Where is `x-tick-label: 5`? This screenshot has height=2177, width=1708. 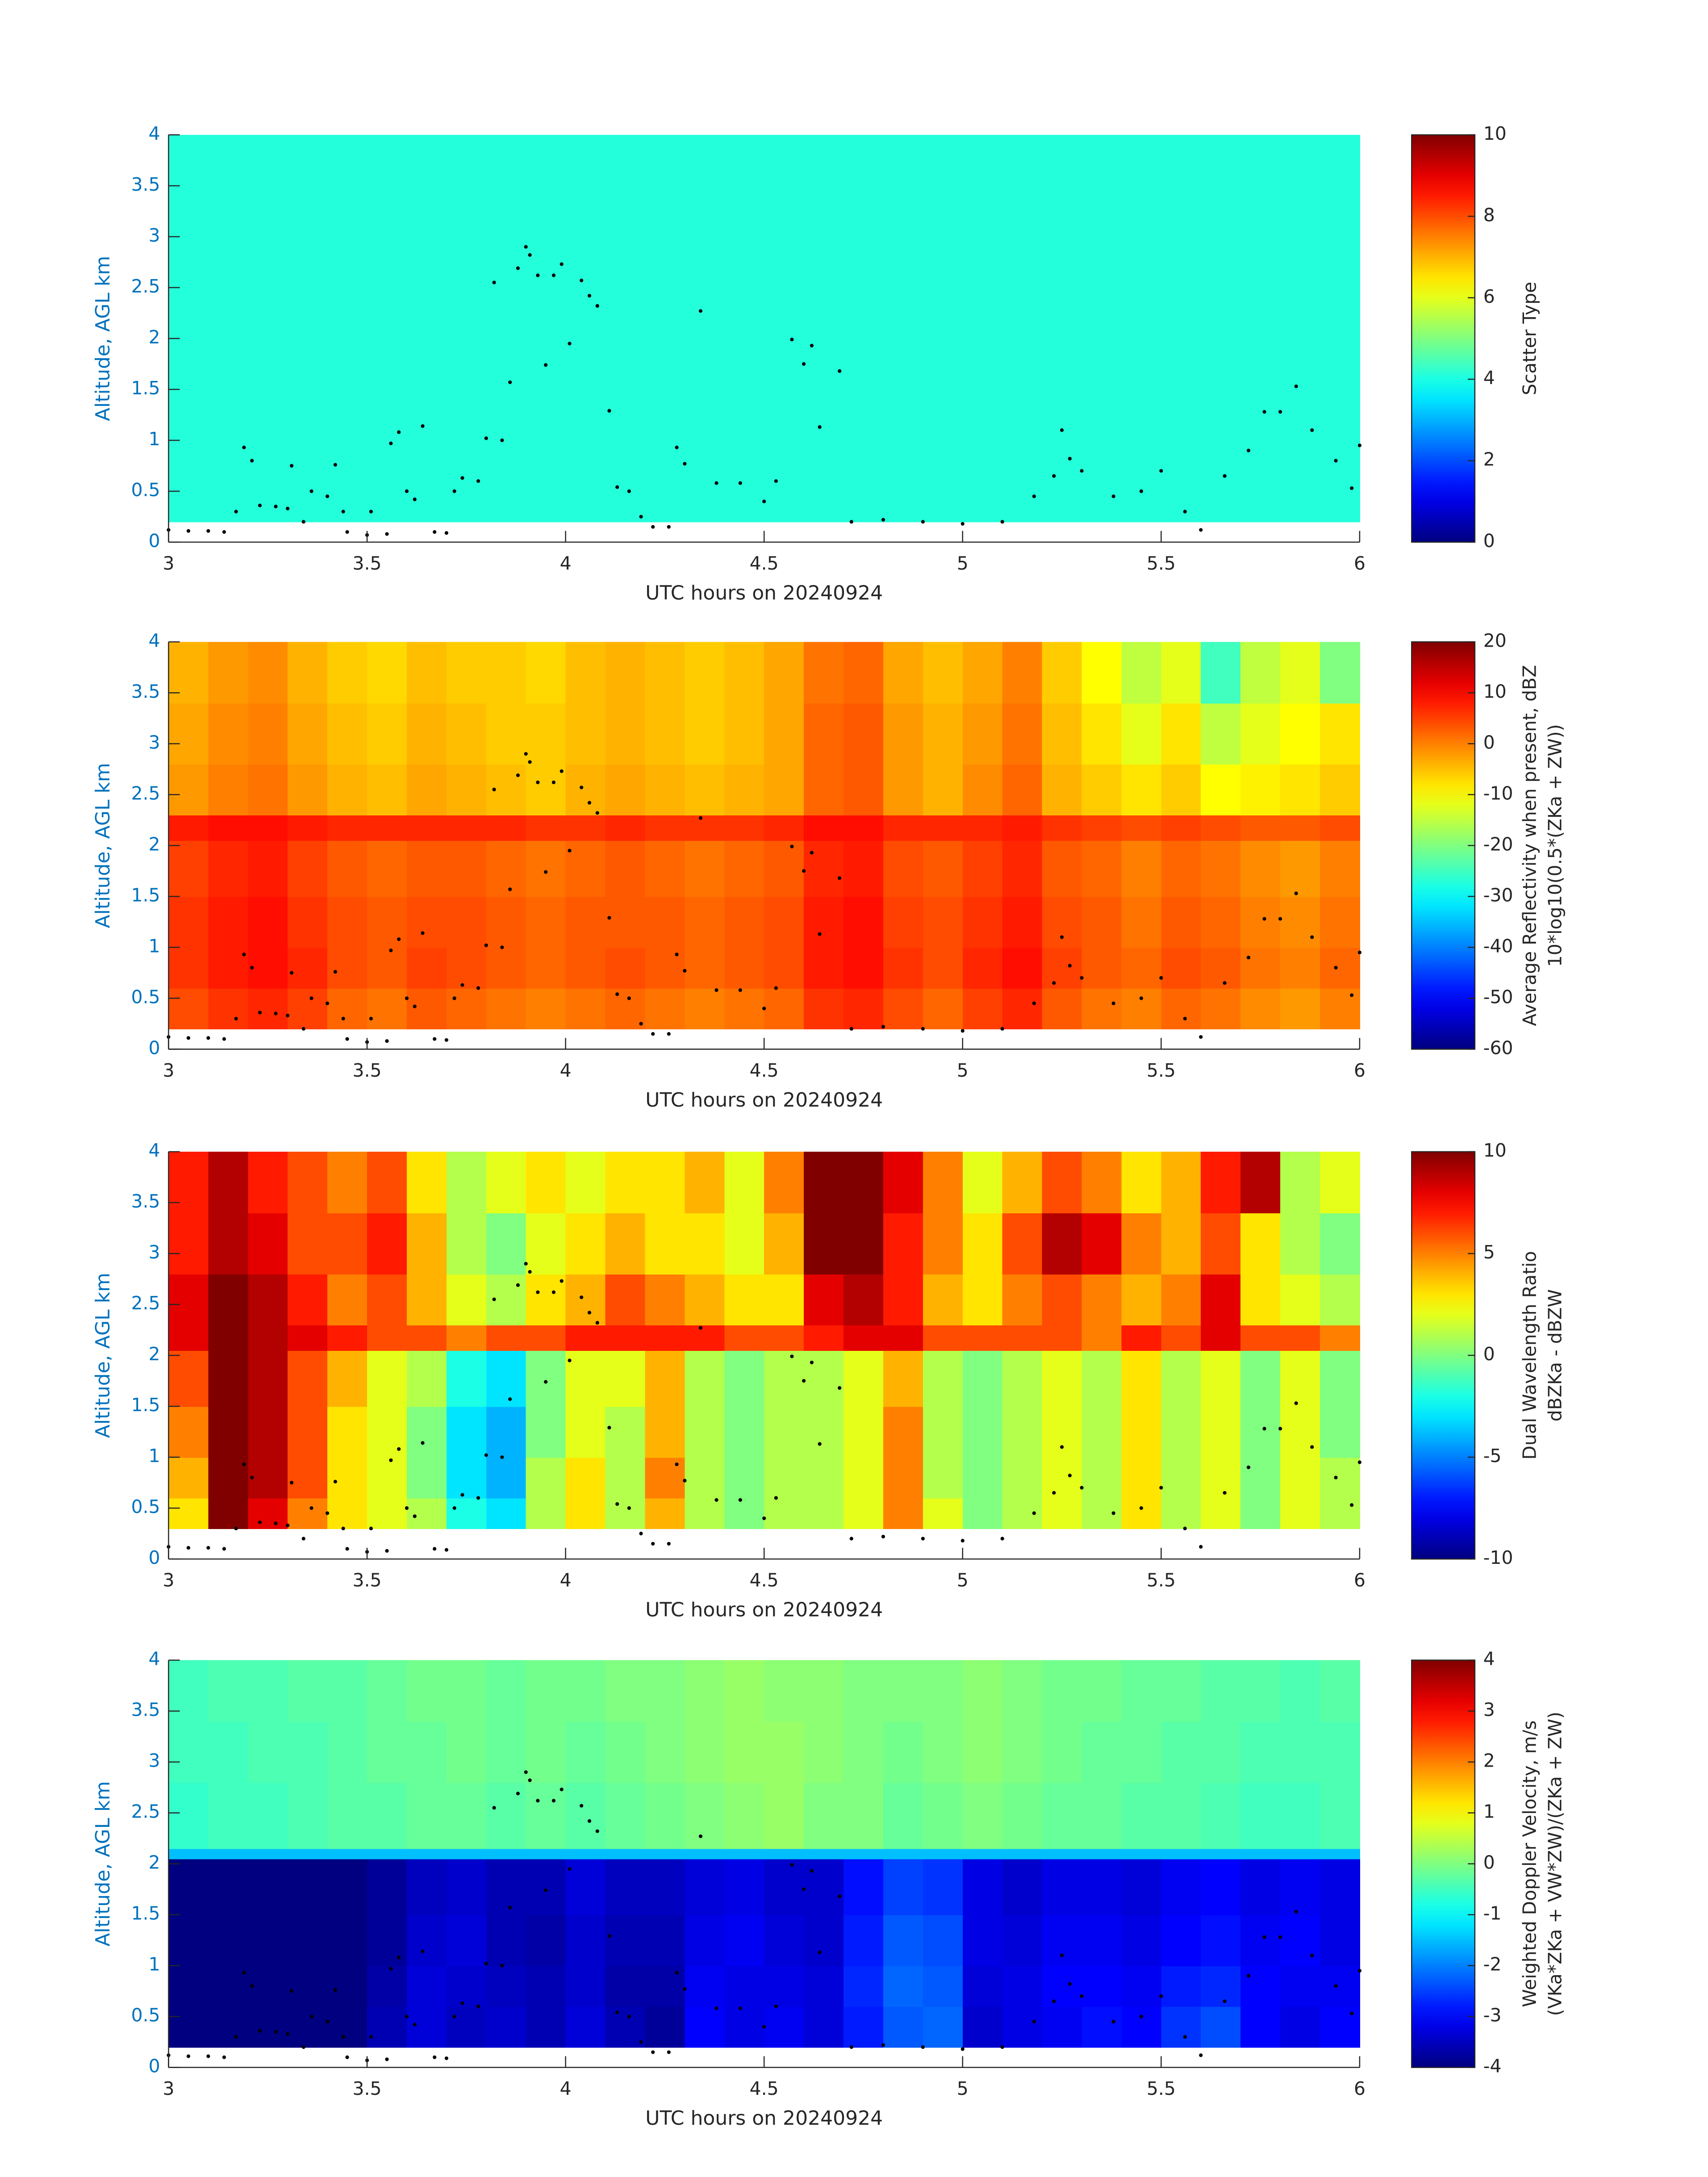
x-tick-label: 5 is located at coordinates (963, 2088).